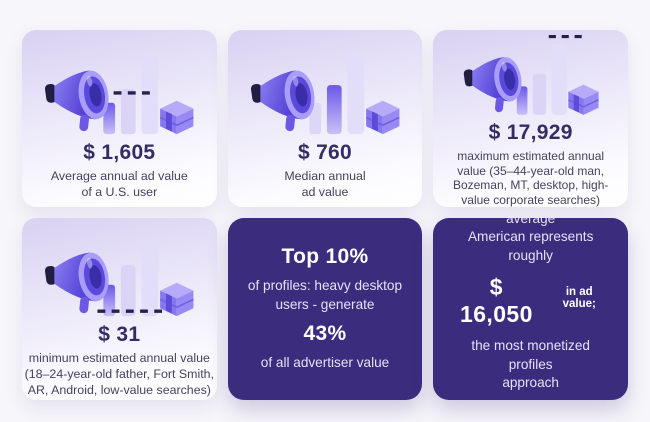 Image resolution: width=650 pixels, height=422 pixels. What do you see at coordinates (325, 286) in the screenshot?
I see `highlight-body-line: of profiles: heavy desktop` at bounding box center [325, 286].